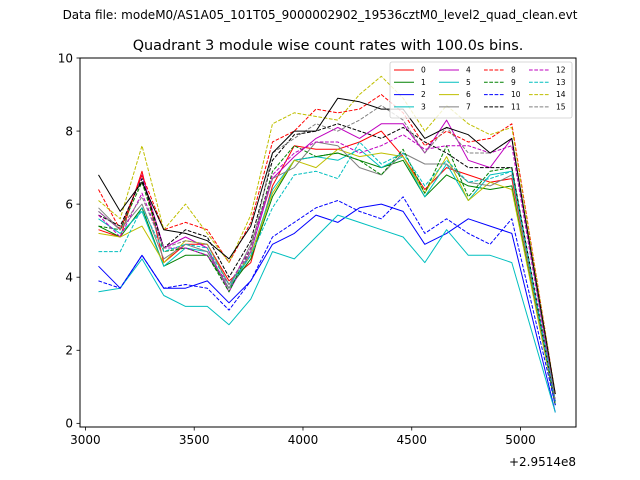 This screenshot has width=640, height=480. Describe the element at coordinates (468, 106) in the screenshot. I see `legend-label-7: 7` at that location.